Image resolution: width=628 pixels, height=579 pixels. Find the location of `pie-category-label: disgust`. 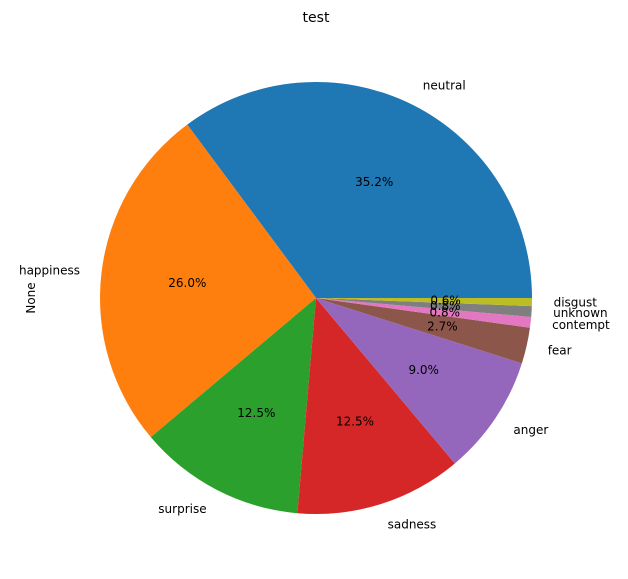

pie-category-label: disgust is located at coordinates (576, 303).